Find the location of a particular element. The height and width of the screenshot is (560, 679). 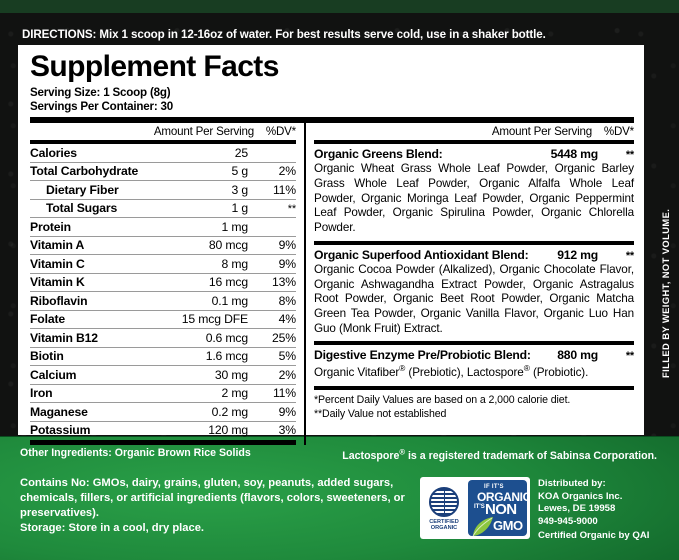

nutrient-amount: 1 g is located at coordinates (240, 208).